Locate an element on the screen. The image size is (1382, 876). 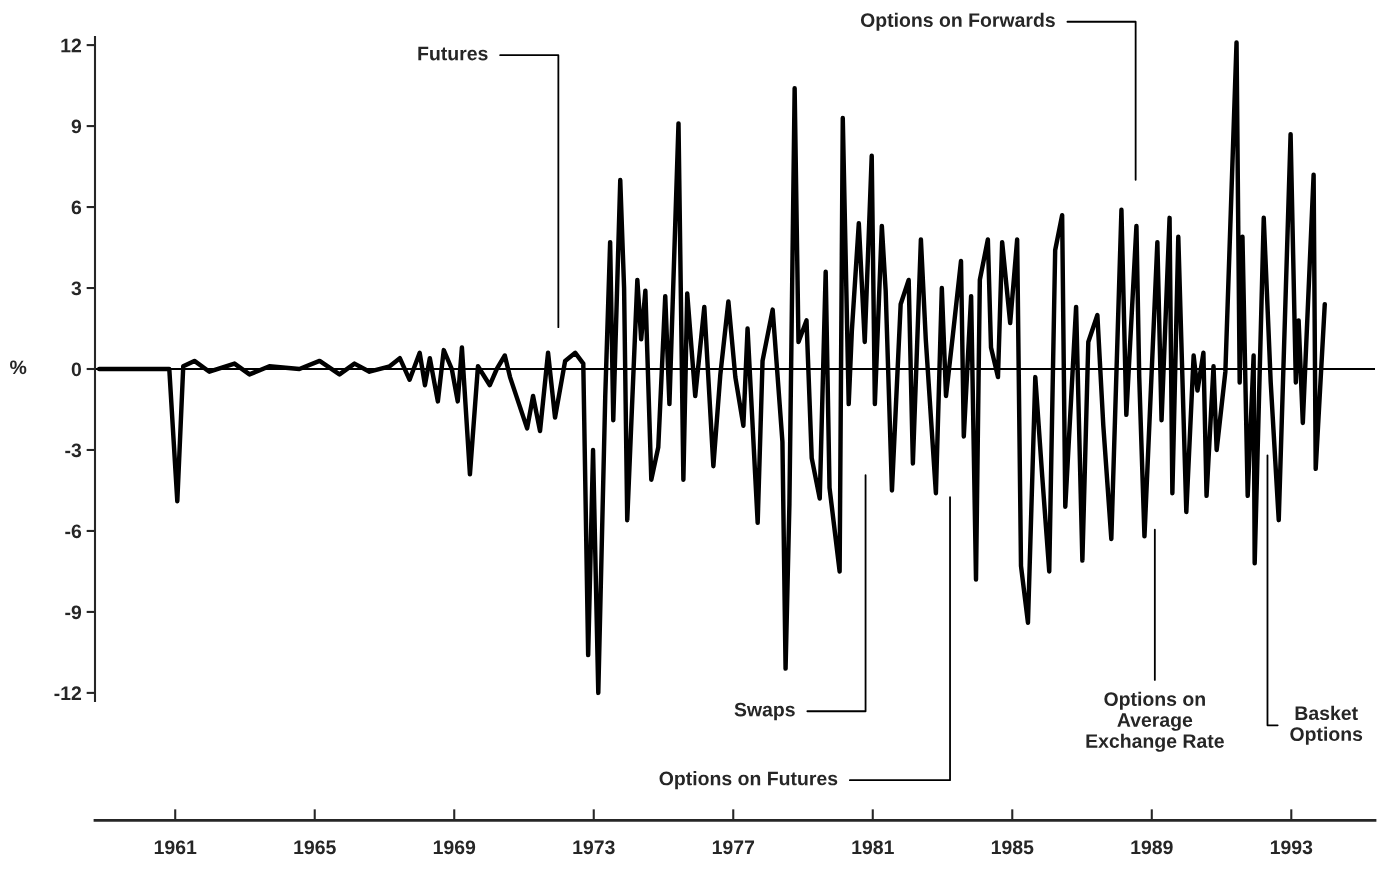
y-tick-label: -6 is located at coordinates (73, 531).